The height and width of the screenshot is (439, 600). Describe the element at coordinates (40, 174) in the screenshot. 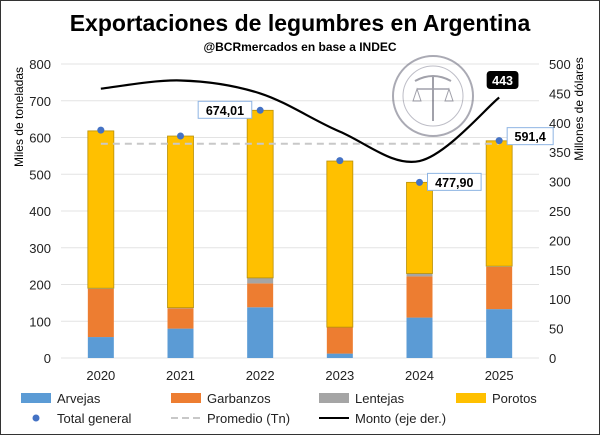

I see `y-tick-label: 500` at that location.